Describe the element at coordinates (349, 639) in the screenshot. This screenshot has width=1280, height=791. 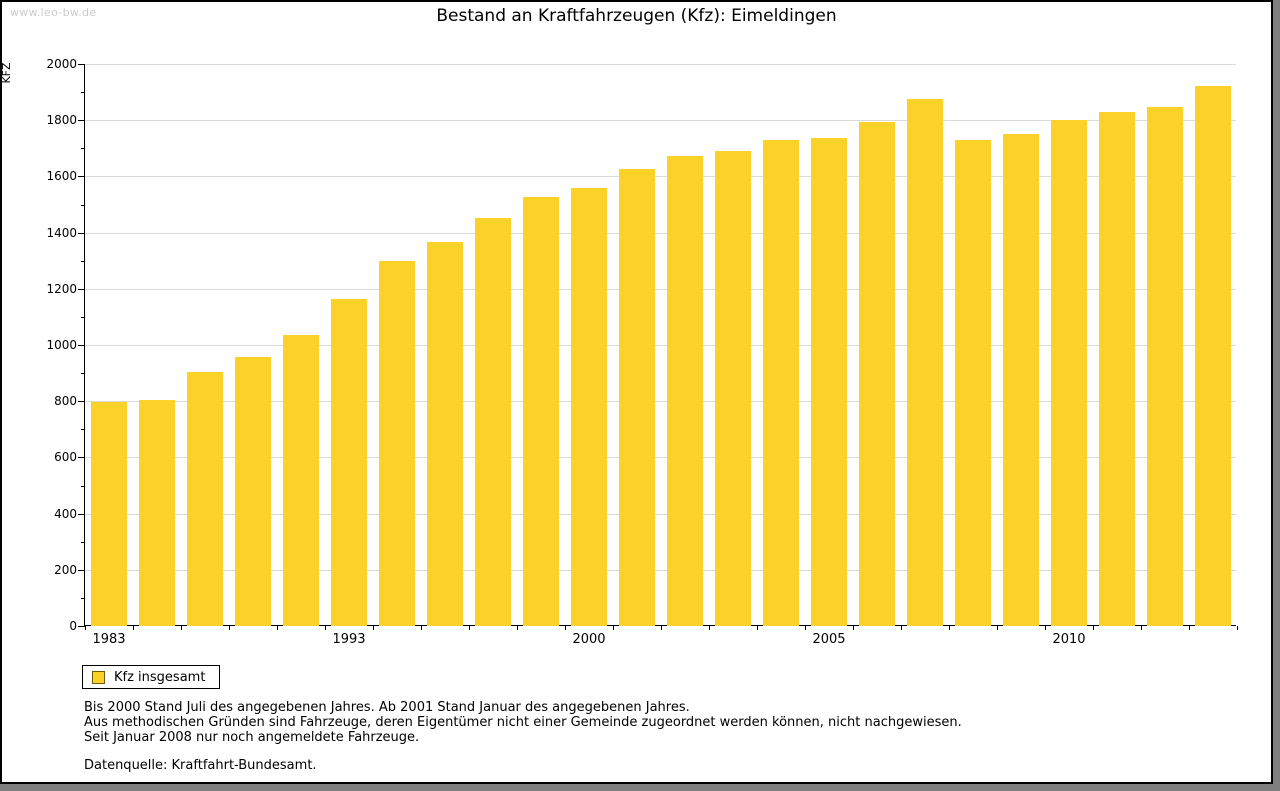
I see `x-tick-label-1993: 1993` at that location.